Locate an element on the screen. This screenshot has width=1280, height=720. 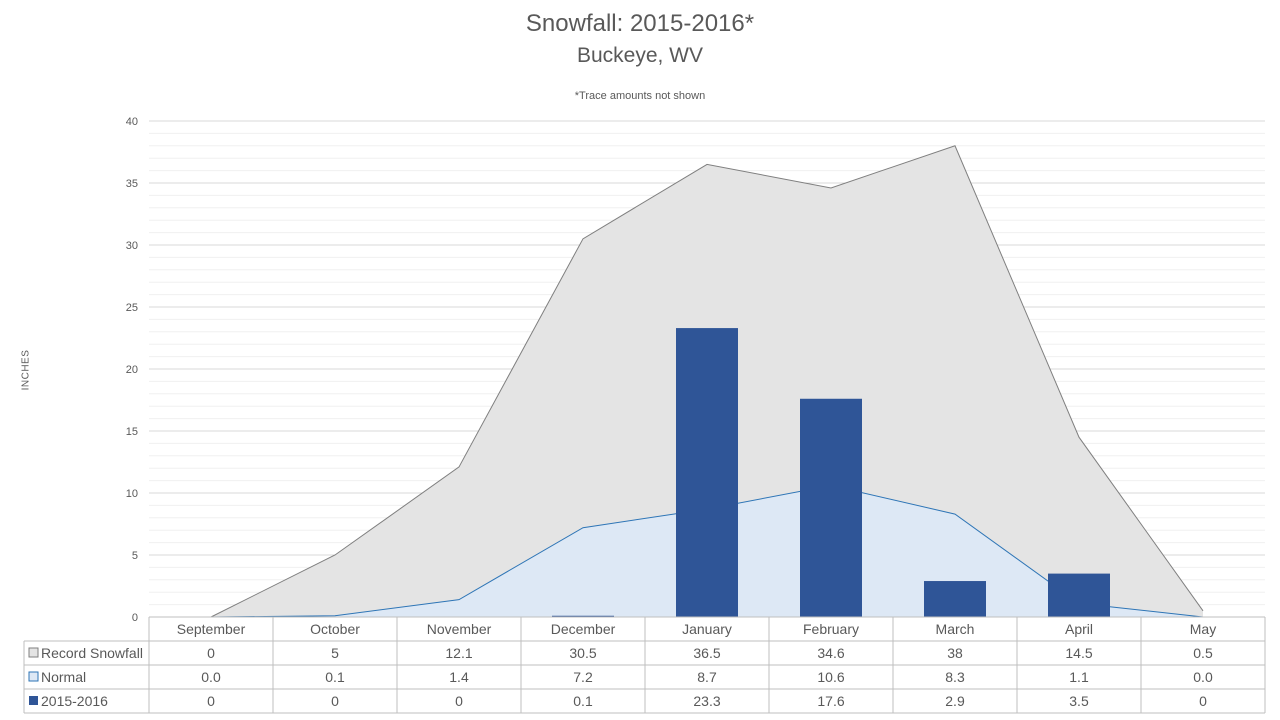
table-cell: 8.3 is located at coordinates (955, 677).